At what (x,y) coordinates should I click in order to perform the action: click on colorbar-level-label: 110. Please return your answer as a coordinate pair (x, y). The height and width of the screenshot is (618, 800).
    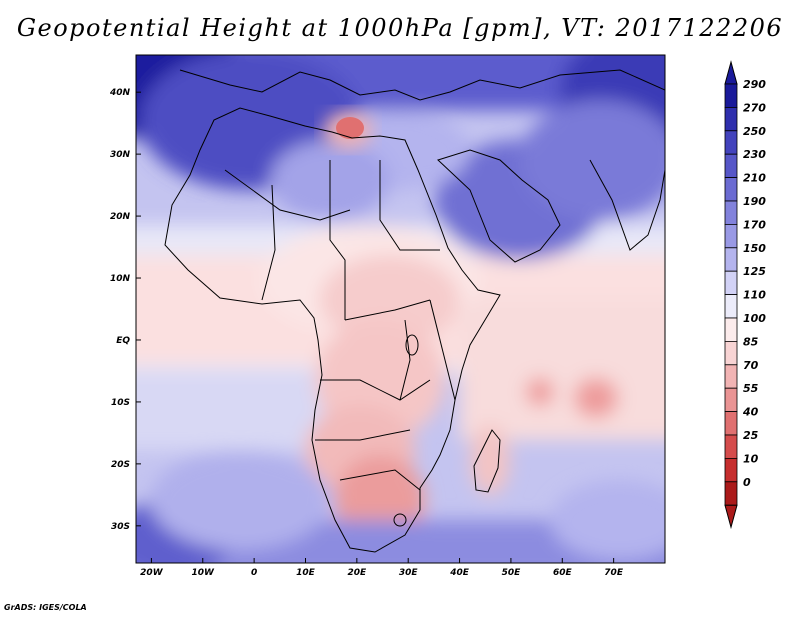
    Looking at the image, I should click on (754, 295).